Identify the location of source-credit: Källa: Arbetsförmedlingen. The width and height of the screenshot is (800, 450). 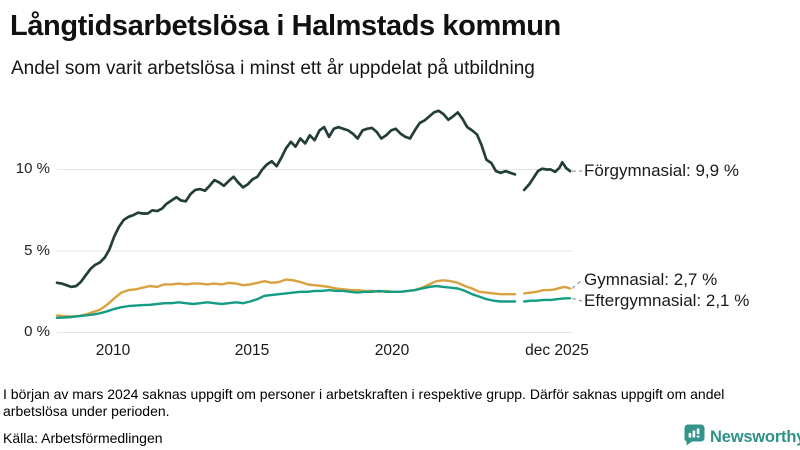
(83, 438).